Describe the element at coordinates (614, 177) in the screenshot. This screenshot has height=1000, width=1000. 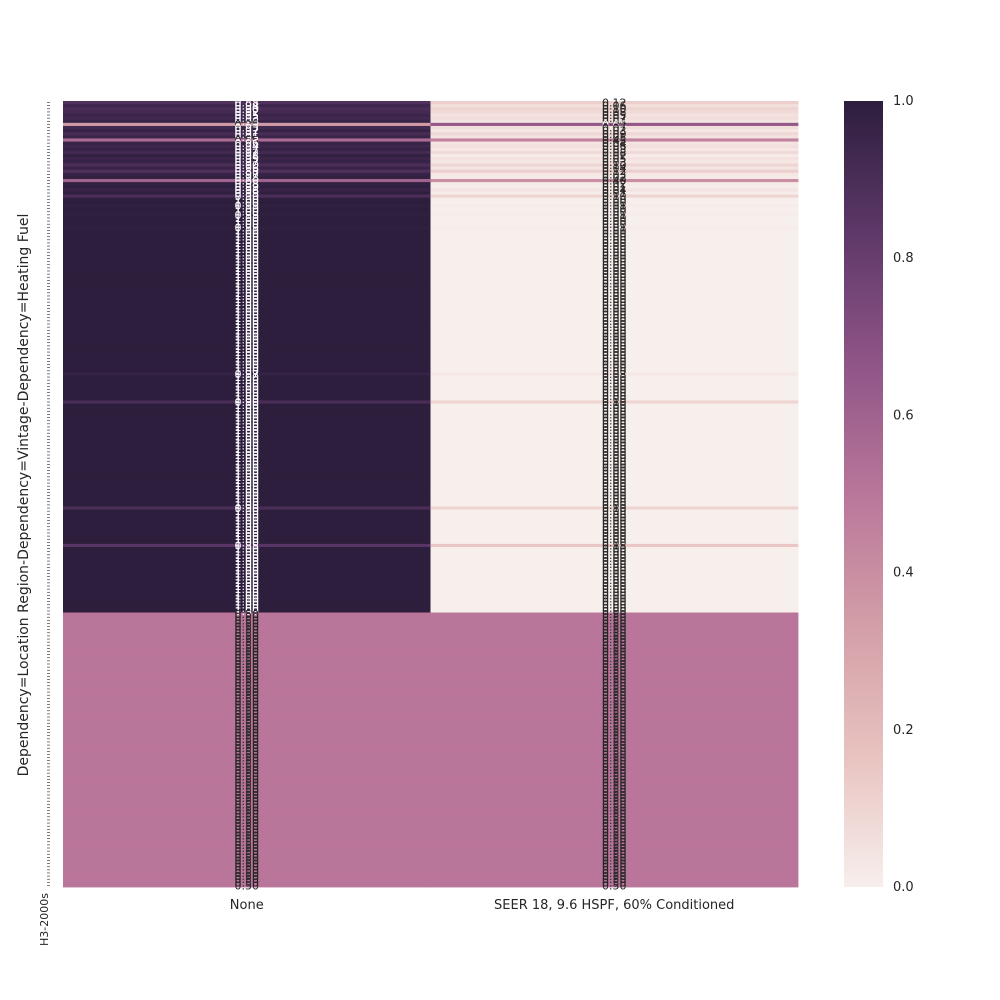
I see `cell-annotation: 0.02` at that location.